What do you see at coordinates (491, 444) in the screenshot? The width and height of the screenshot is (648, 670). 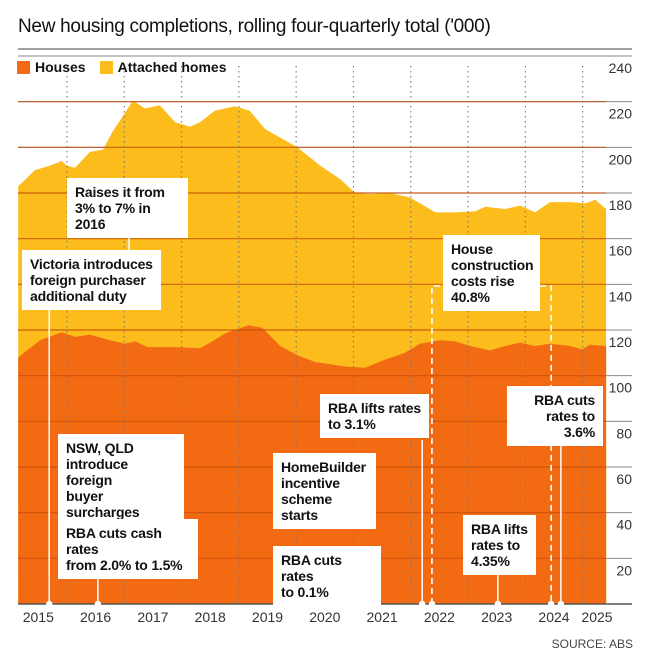 I see `bracket-construction-costs` at bounding box center [491, 444].